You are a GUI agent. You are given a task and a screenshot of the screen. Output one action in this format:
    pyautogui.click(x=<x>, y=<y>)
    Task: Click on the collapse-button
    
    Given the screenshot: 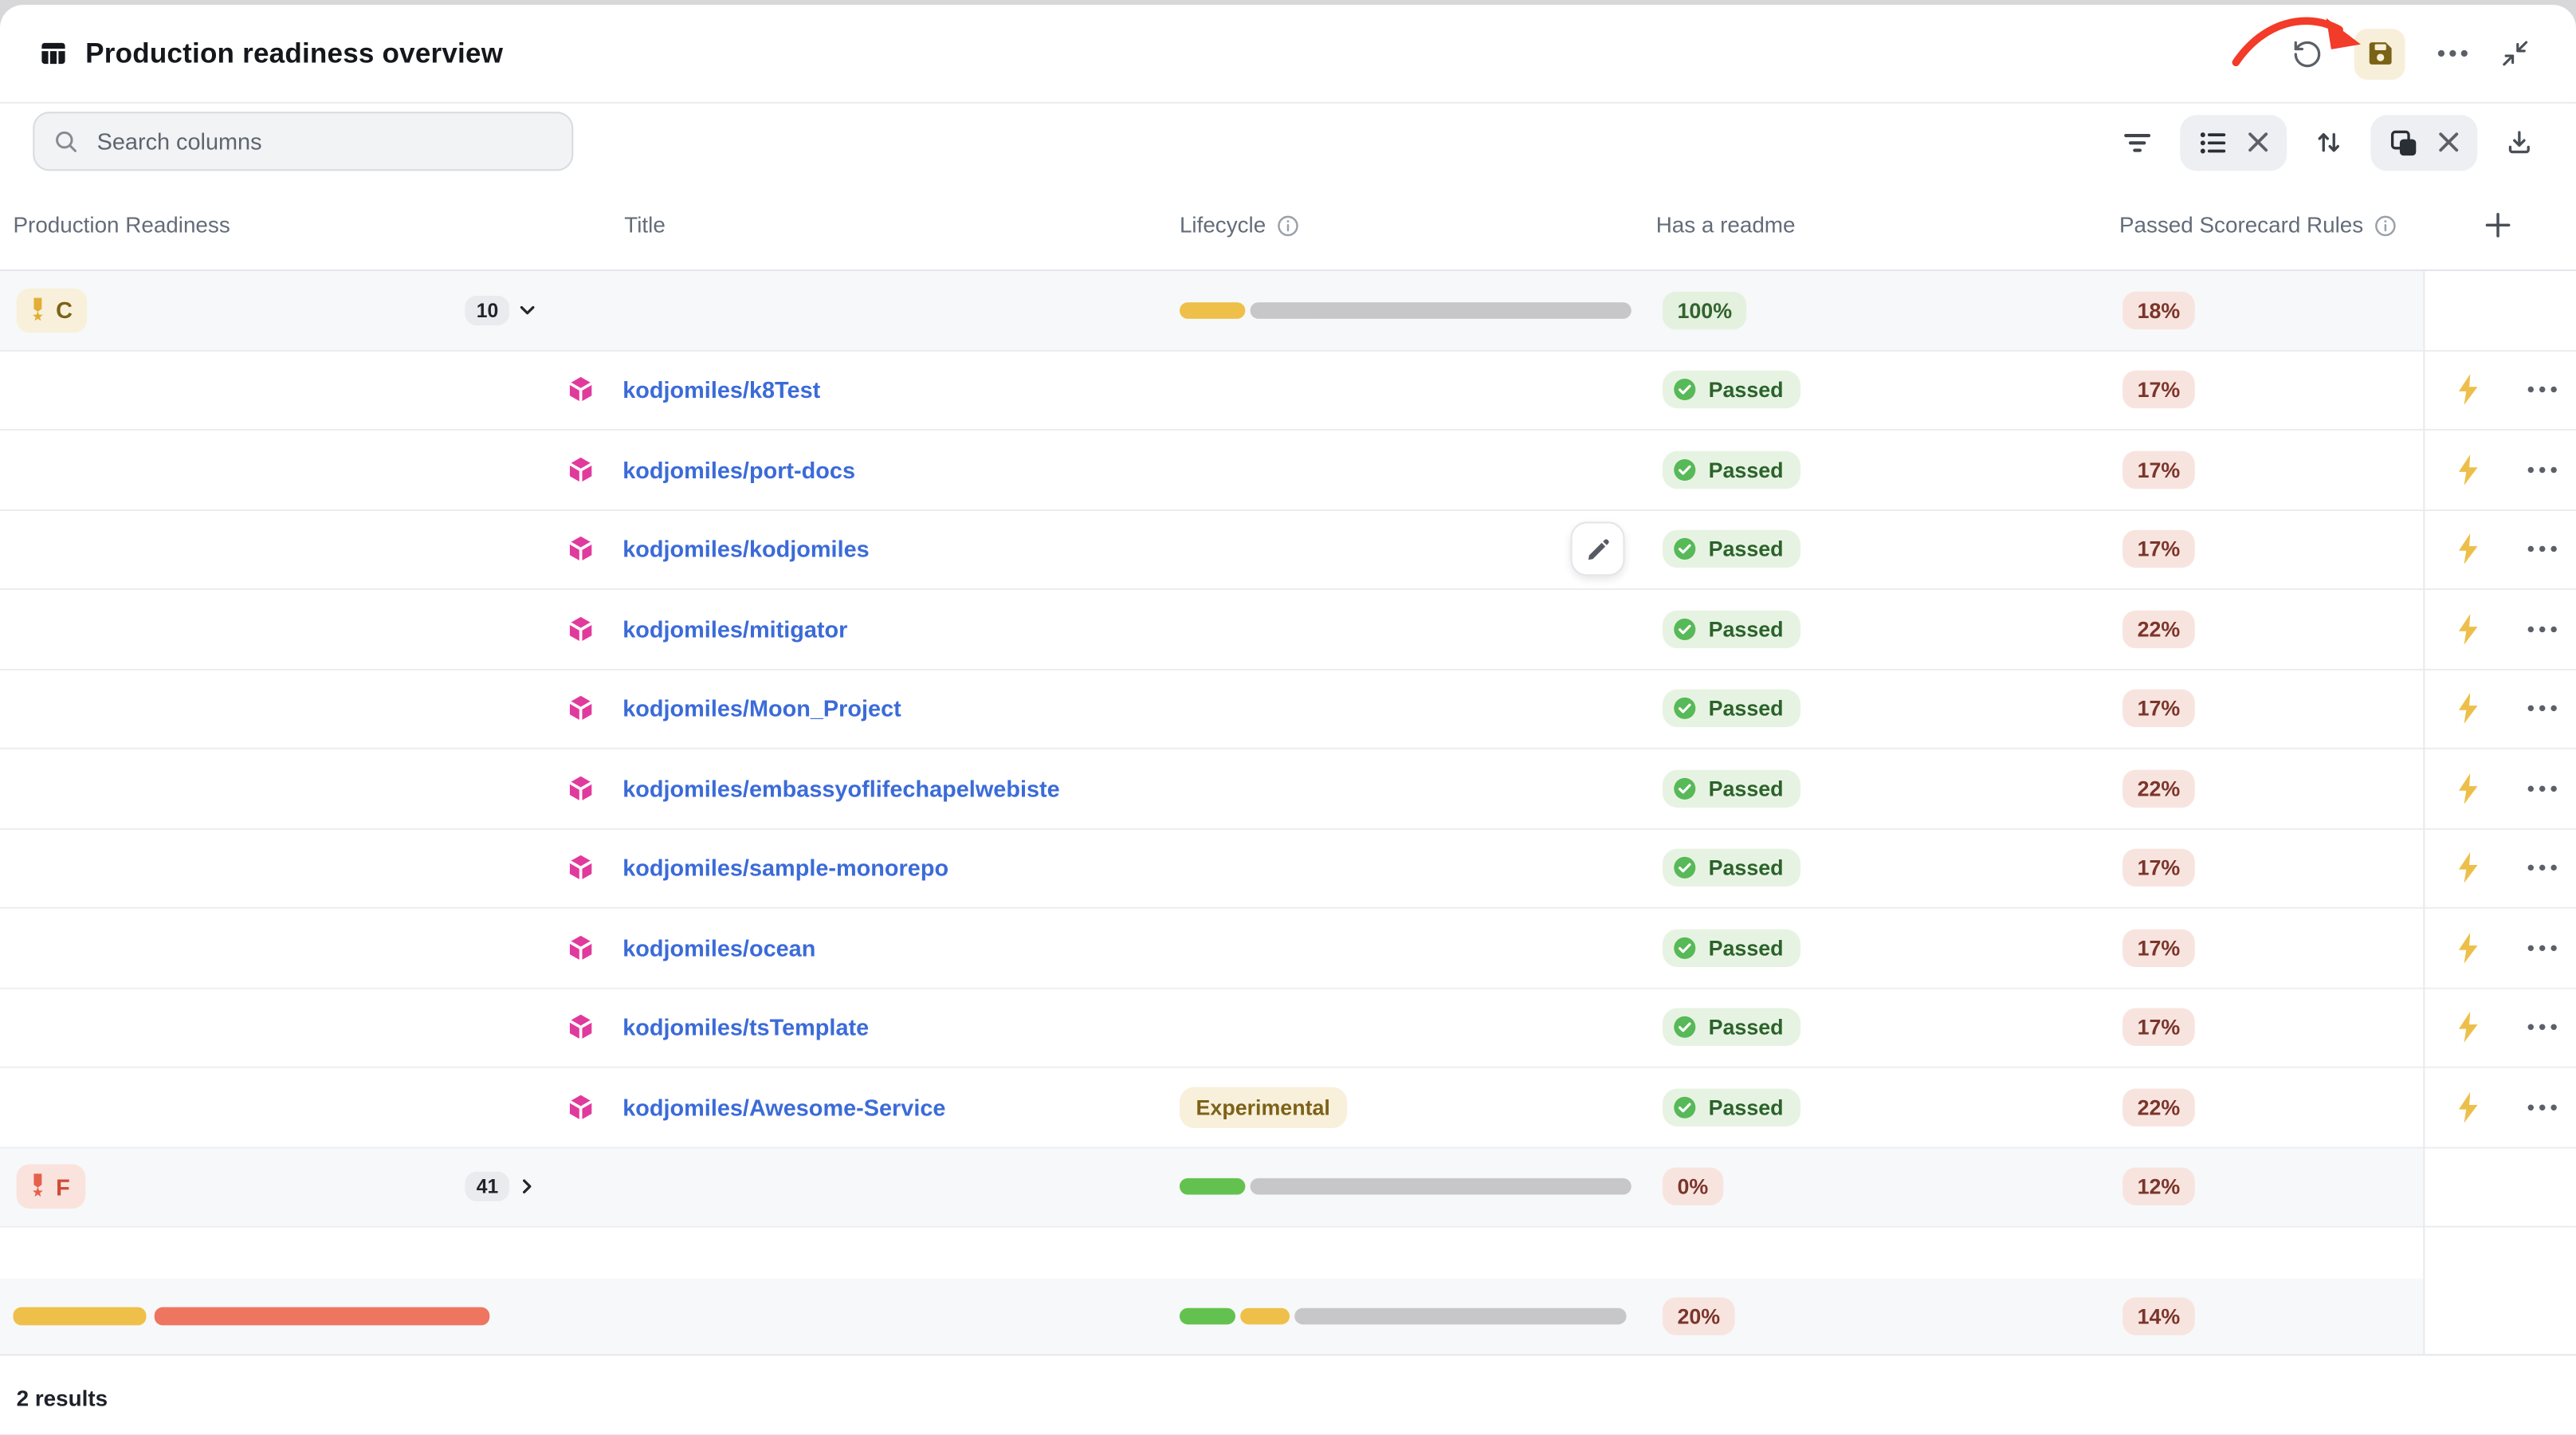 What is the action you would take?
    pyautogui.click(x=2515, y=53)
    